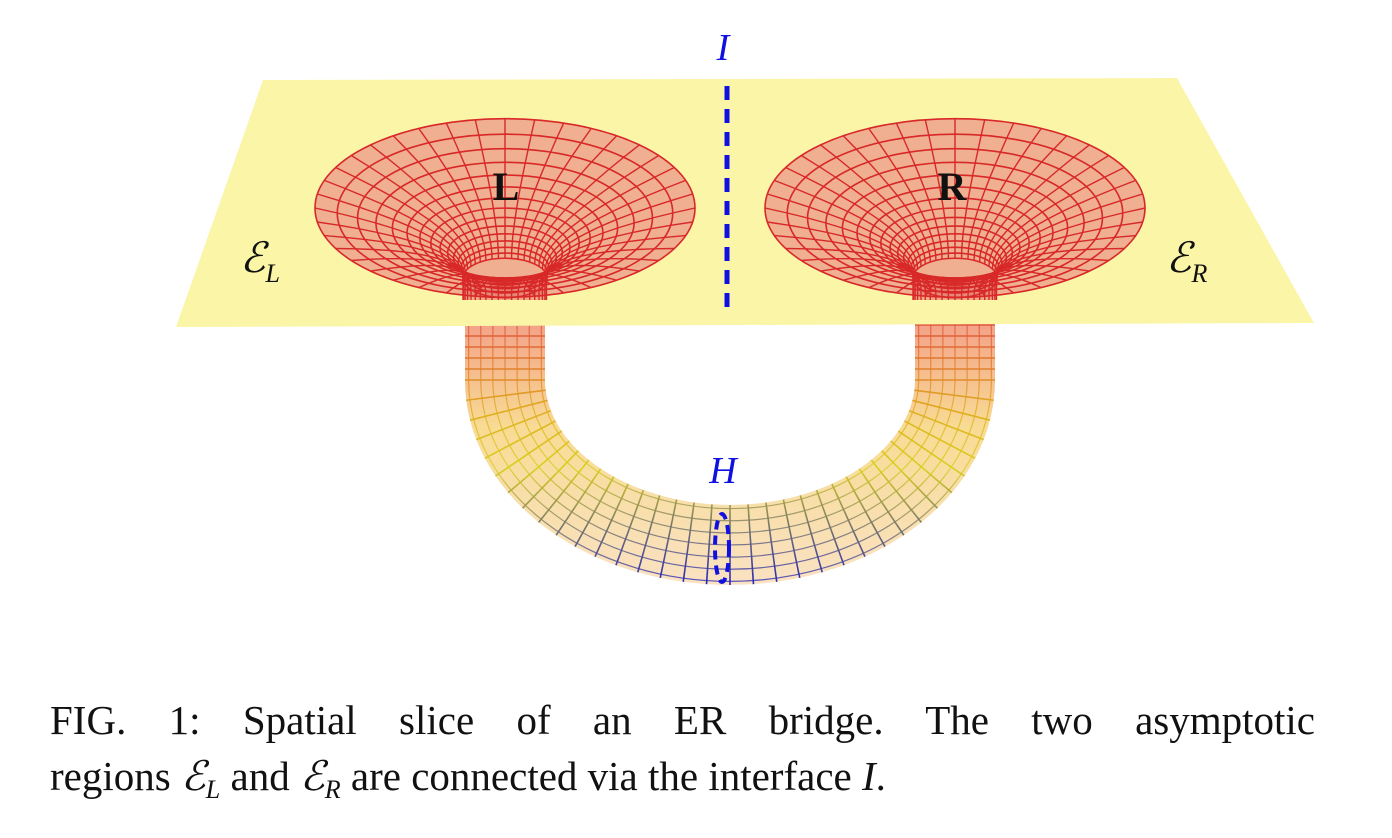 The image size is (1392, 838). I want to click on caption-math: I, so click(868, 776).